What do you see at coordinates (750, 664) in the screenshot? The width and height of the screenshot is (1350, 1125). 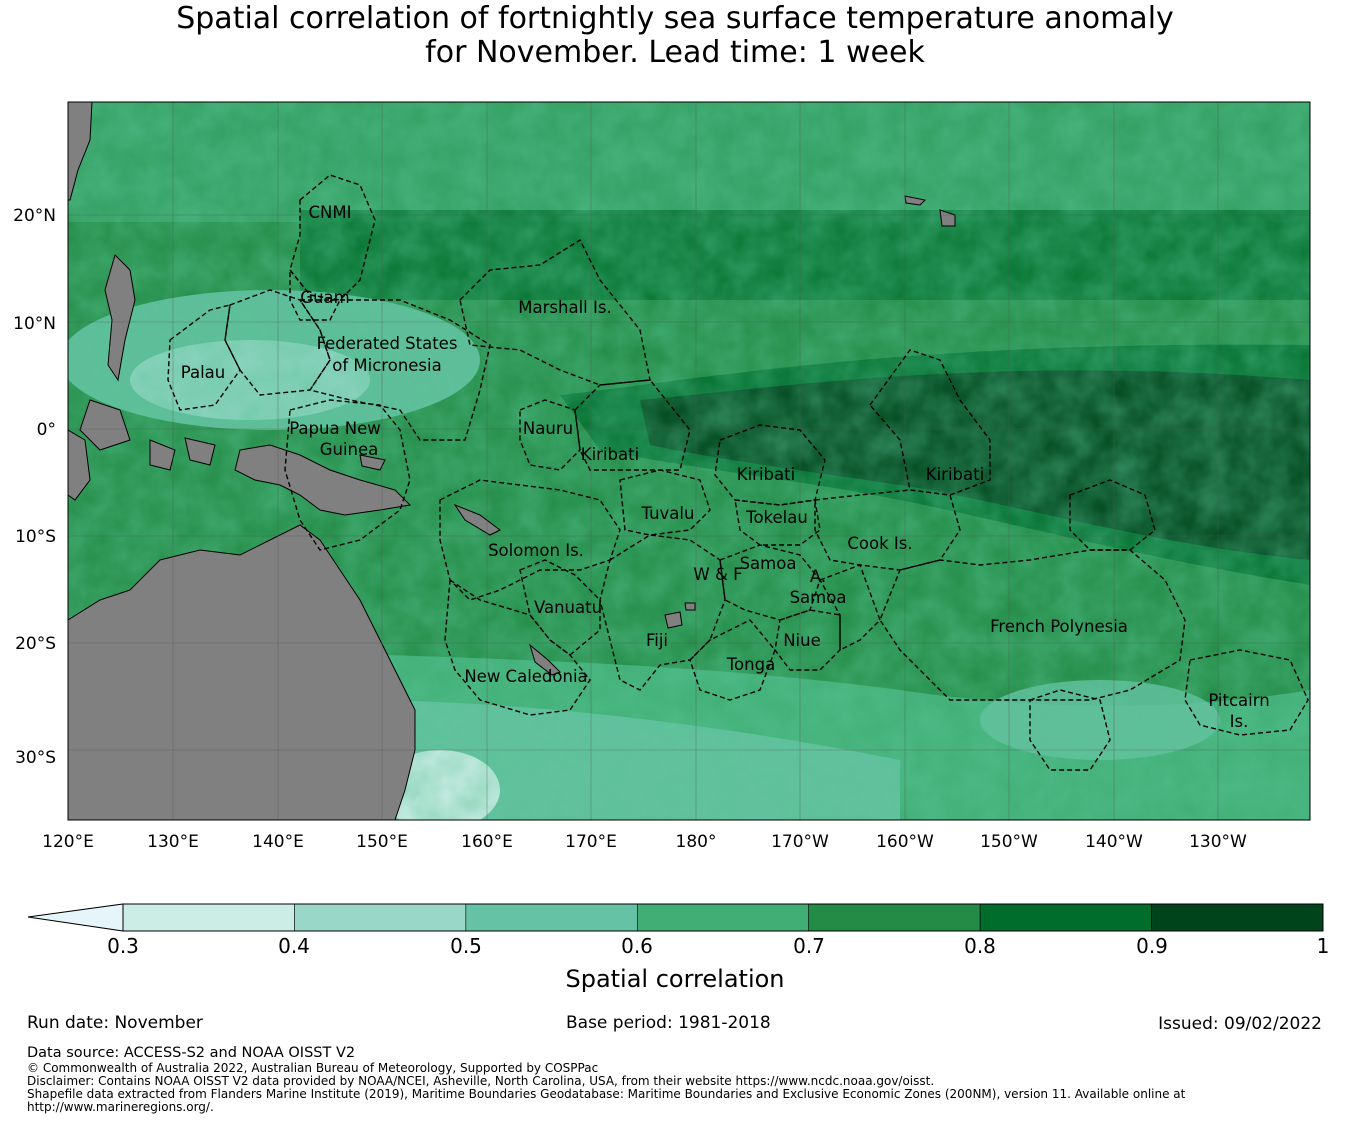 I see `region-label-tonga: Tonga` at bounding box center [750, 664].